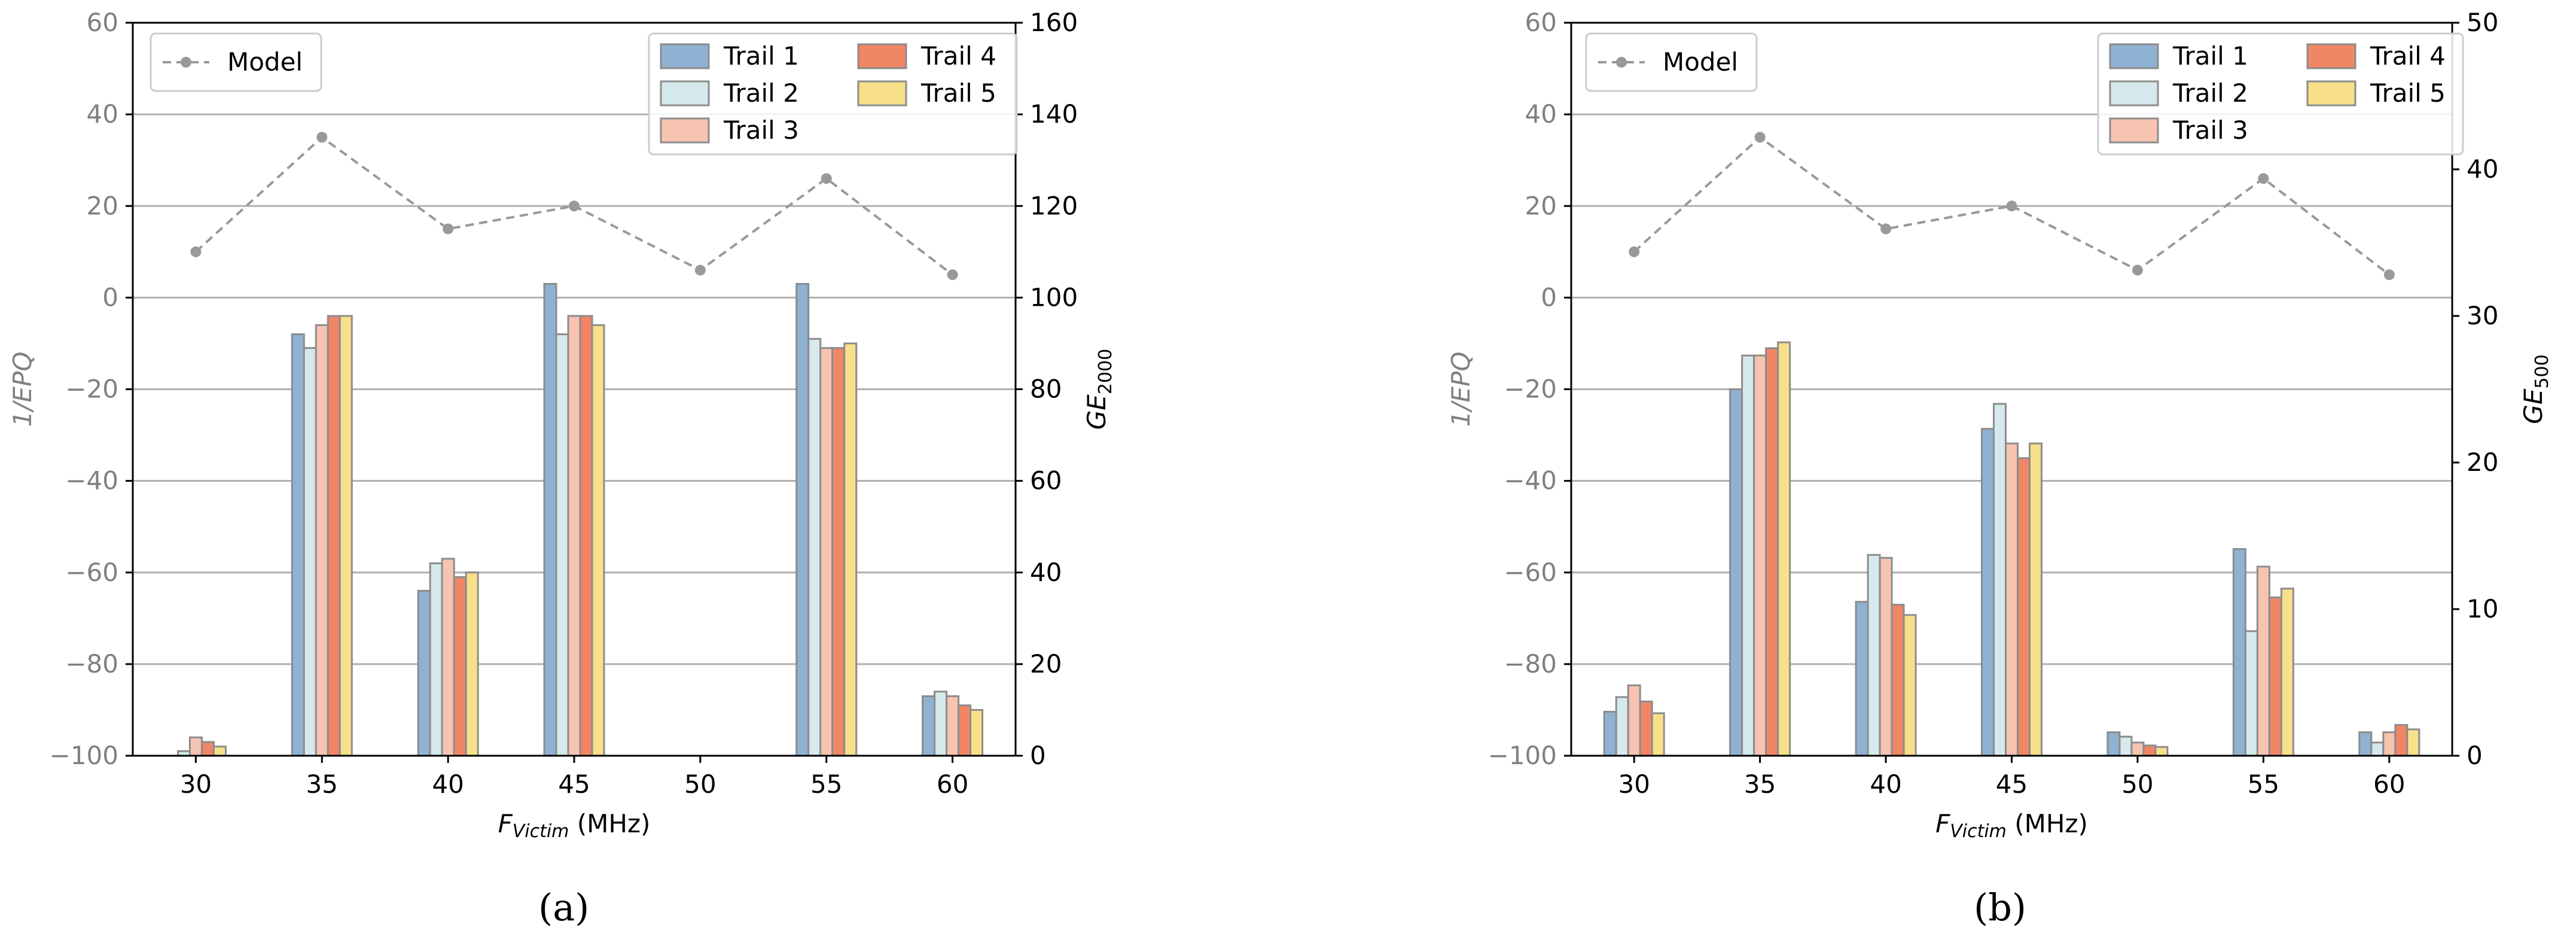 Image resolution: width=2576 pixels, height=952 pixels. Describe the element at coordinates (265, 62) in the screenshot. I see `legend-model-label: Model` at that location.